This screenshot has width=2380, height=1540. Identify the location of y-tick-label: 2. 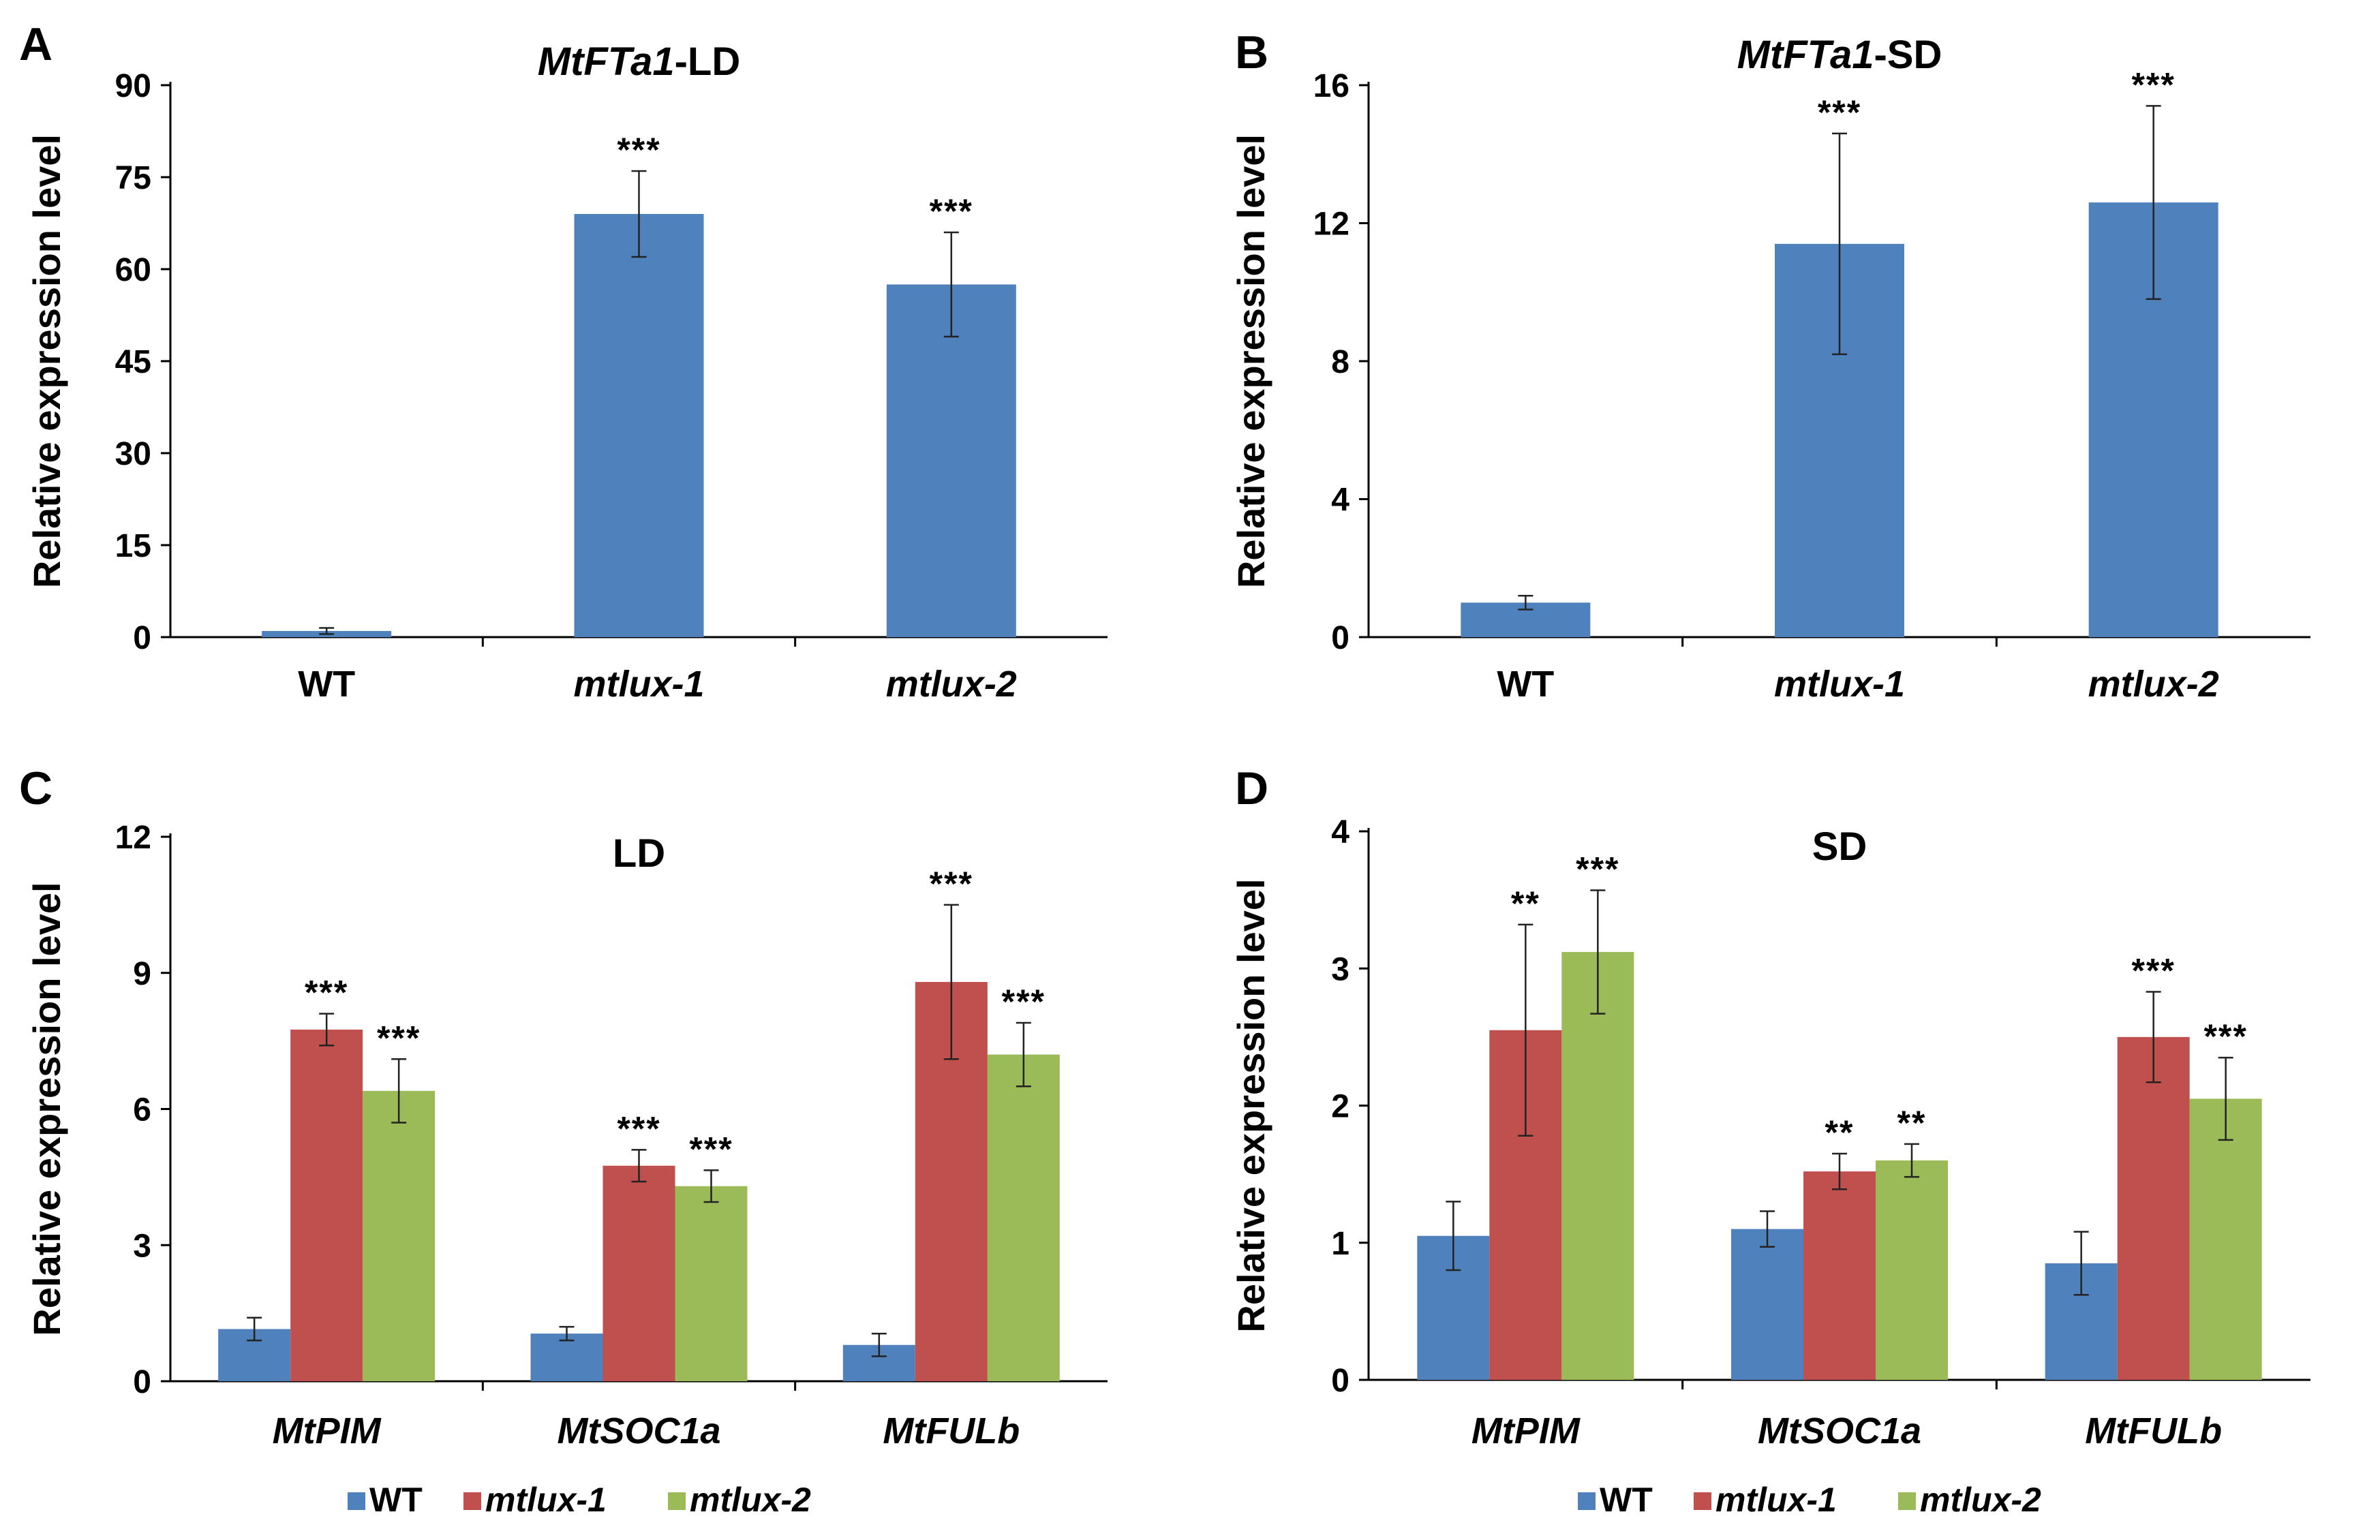
(1340, 1107).